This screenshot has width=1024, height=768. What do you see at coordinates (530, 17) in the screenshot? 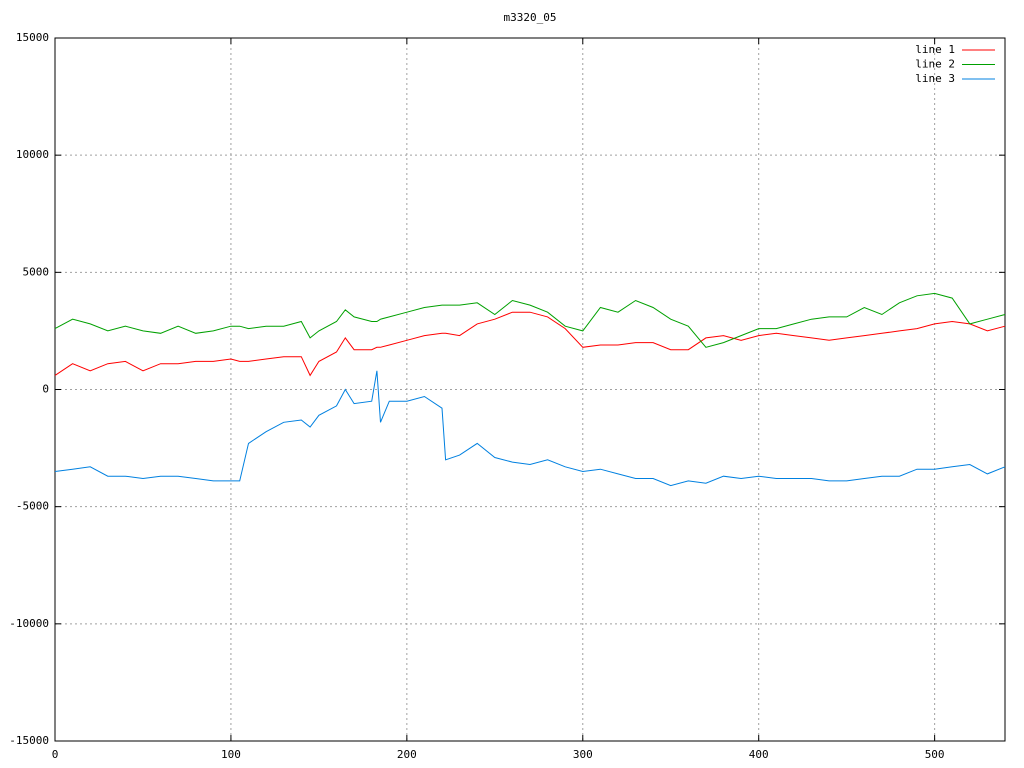
I see `chart-title: m3320_05` at bounding box center [530, 17].